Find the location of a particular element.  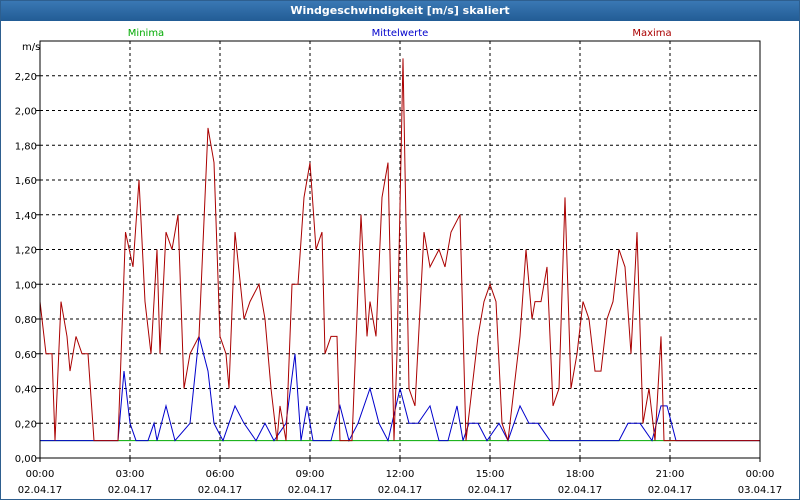

y-tick-label: 1,40 is located at coordinates (26, 216).